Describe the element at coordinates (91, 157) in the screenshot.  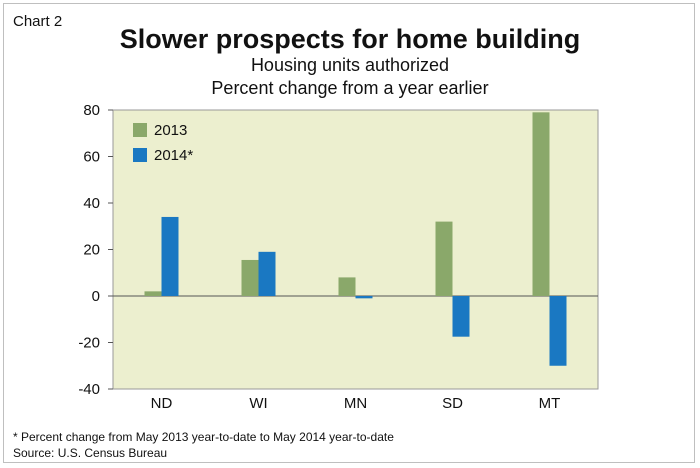
I see `y-tick-label: 60` at that location.